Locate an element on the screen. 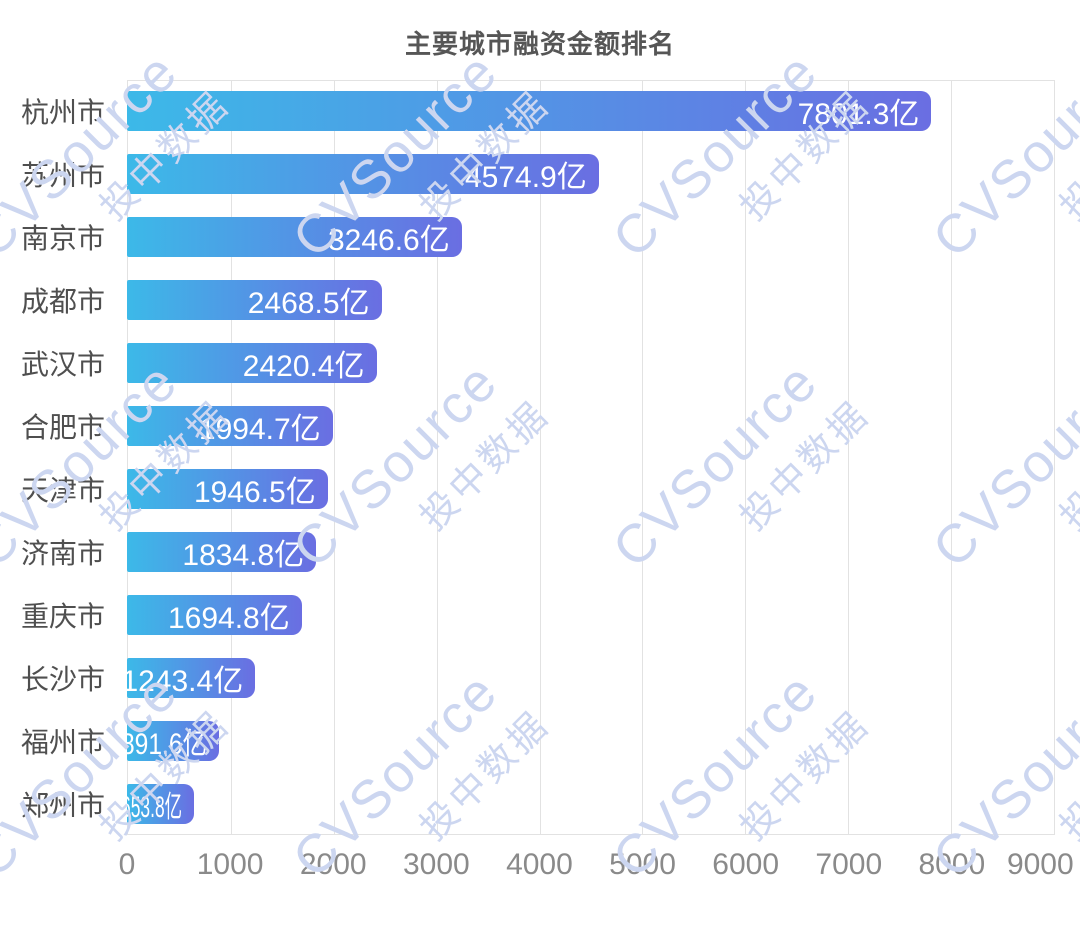 Image resolution: width=1080 pixels, height=929 pixels. bar-row: 郑州市 653.8亿 is located at coordinates (527, 803).